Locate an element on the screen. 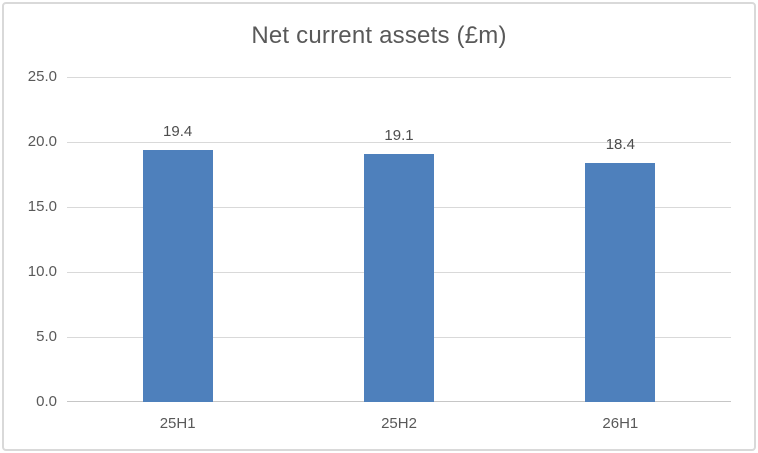  x-category-label: 25H1 is located at coordinates (177, 423).